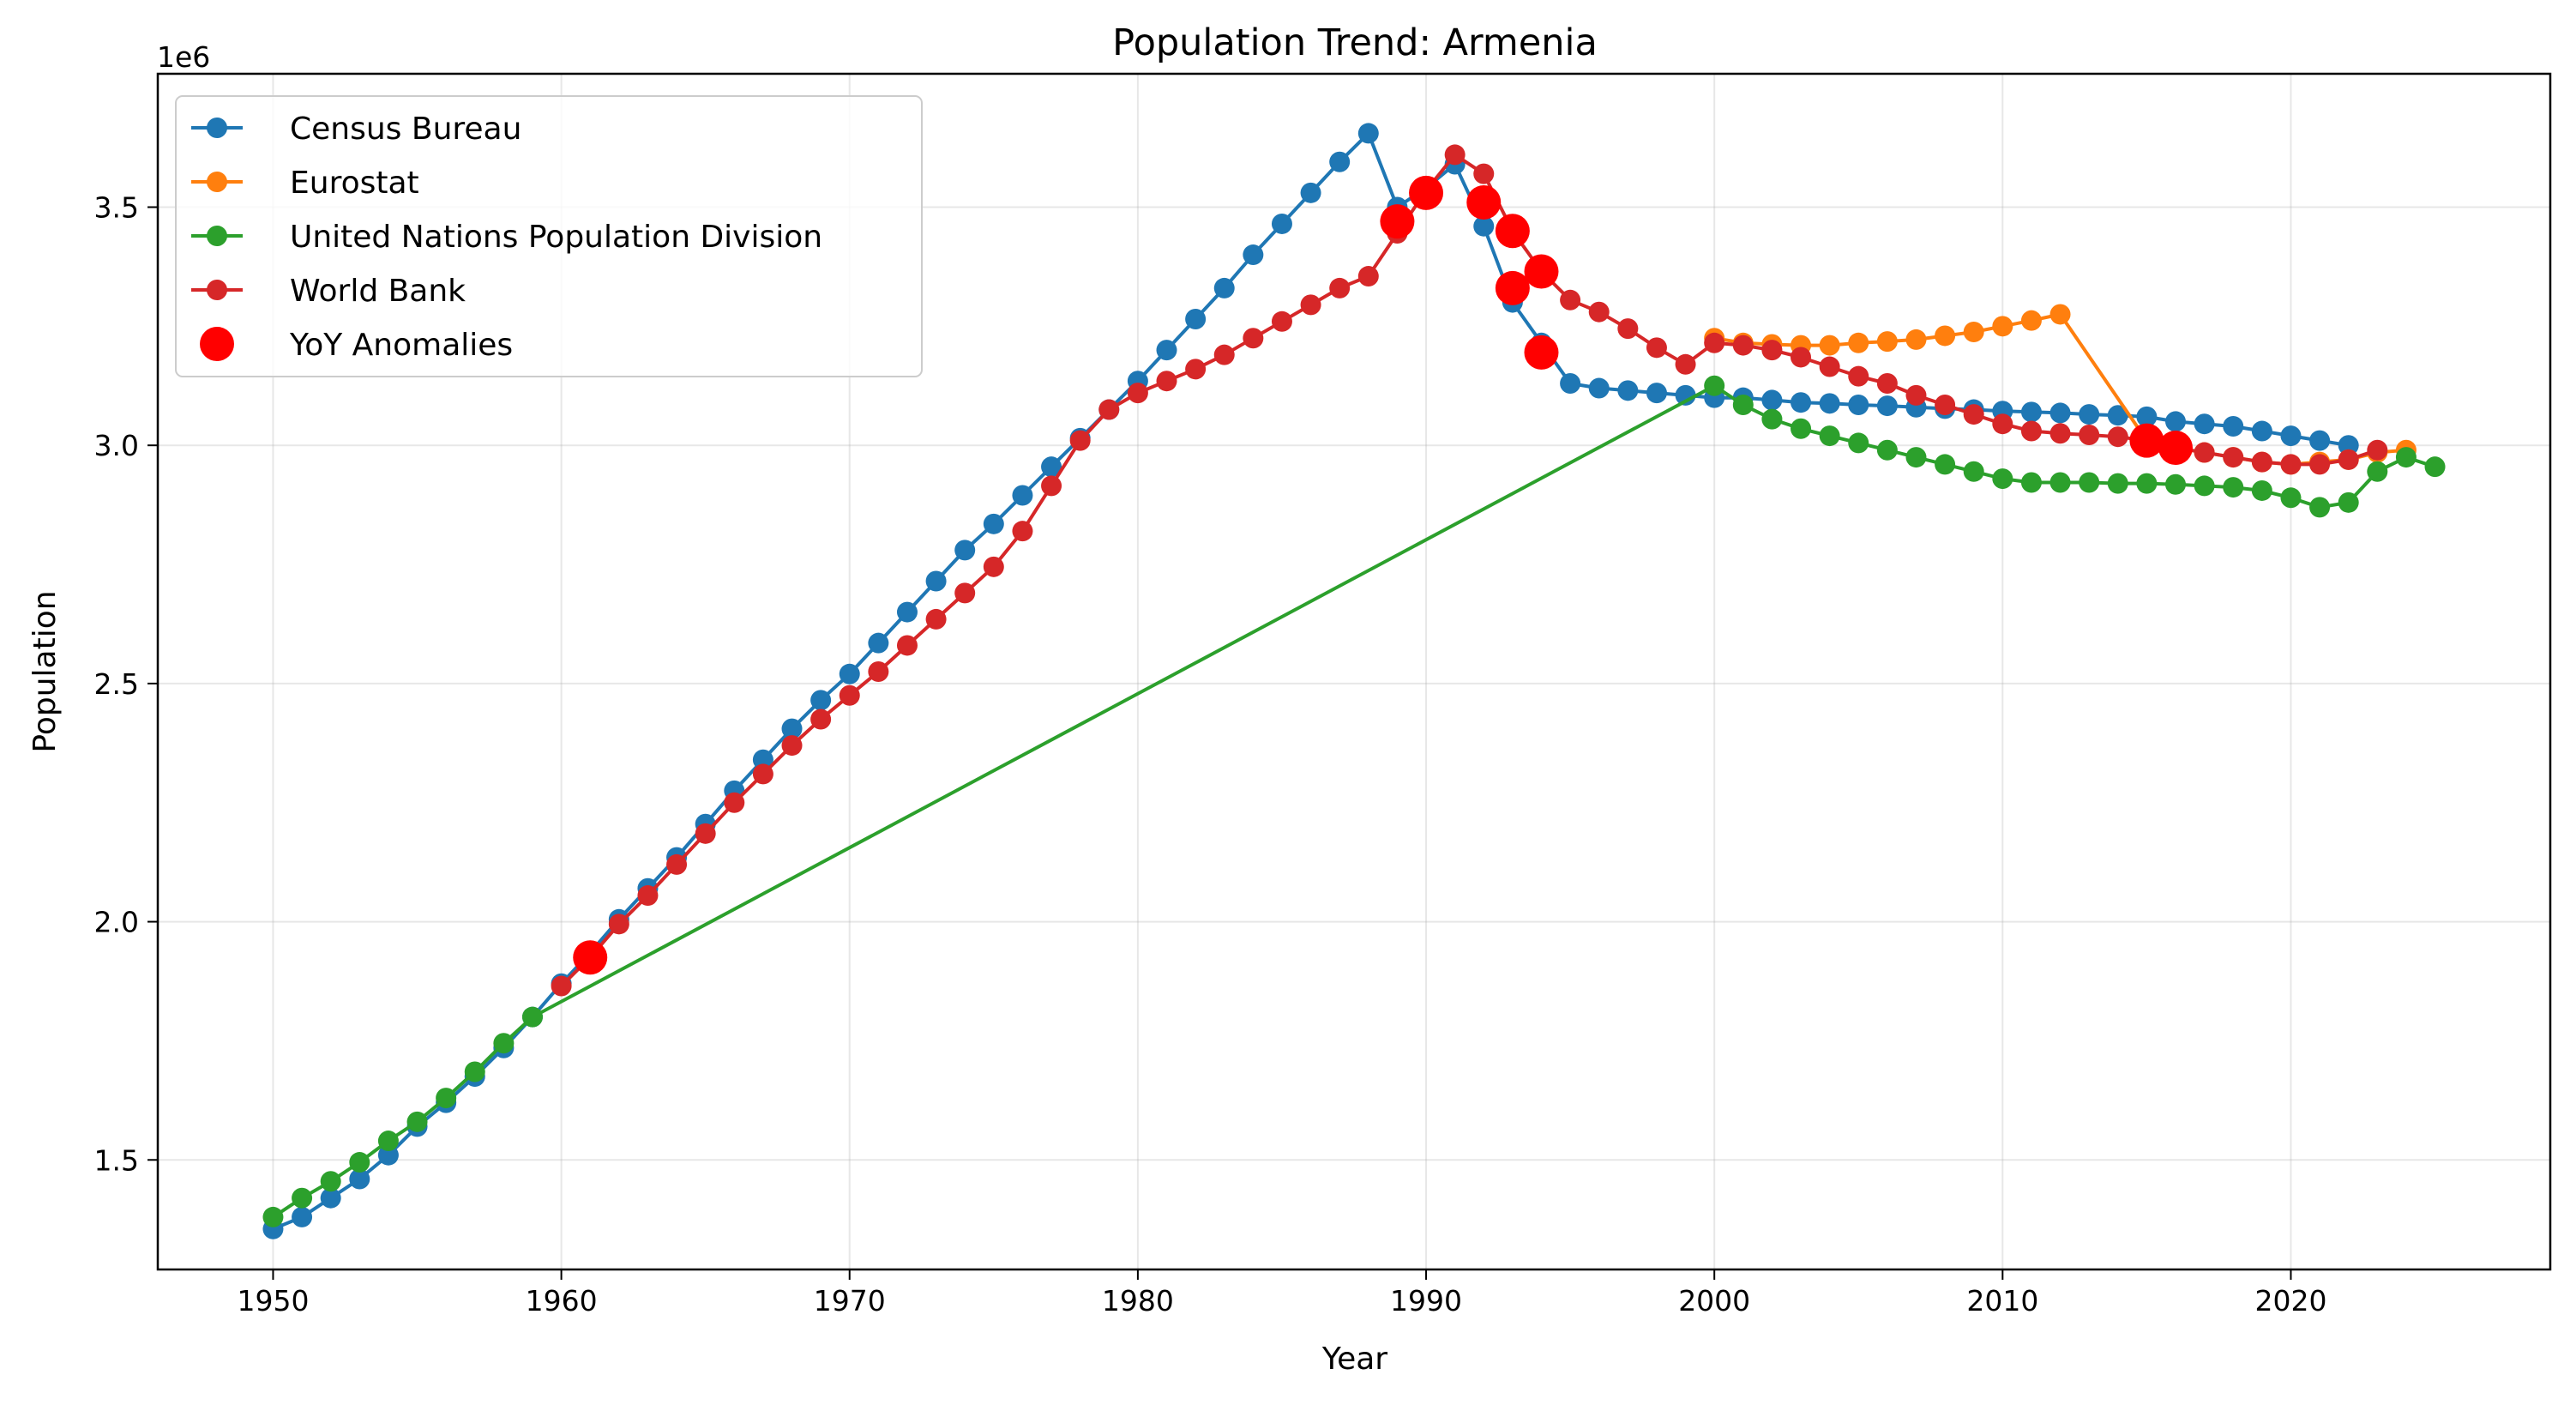 The height and width of the screenshot is (1405, 2576). What do you see at coordinates (1714, 1301) in the screenshot?
I see `x-tick-label: 2000` at bounding box center [1714, 1301].